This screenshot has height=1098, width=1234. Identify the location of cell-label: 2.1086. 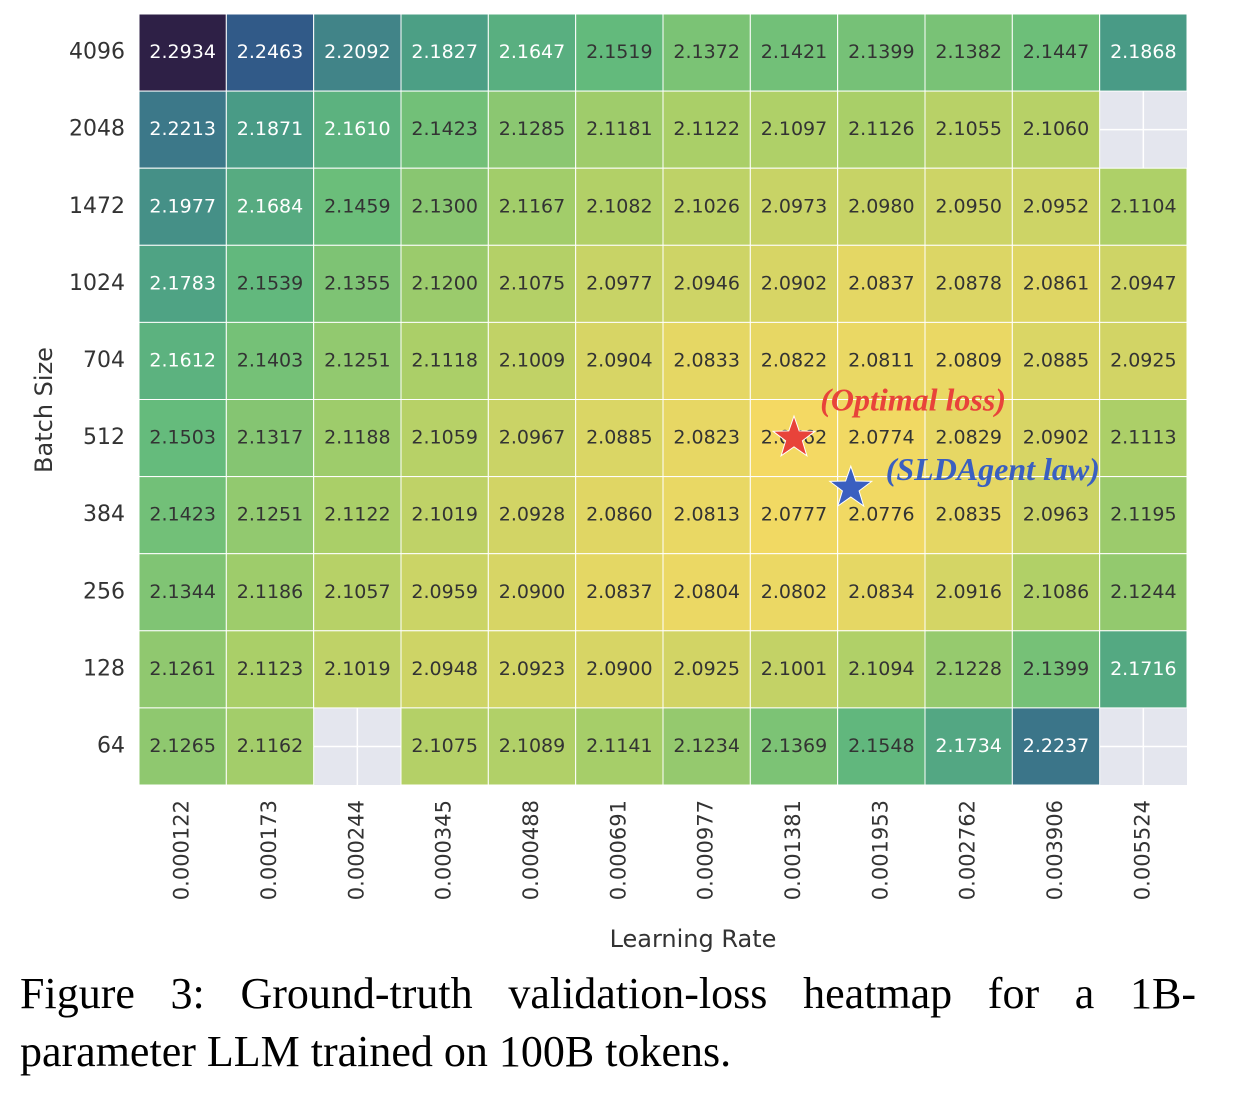
(1056, 592).